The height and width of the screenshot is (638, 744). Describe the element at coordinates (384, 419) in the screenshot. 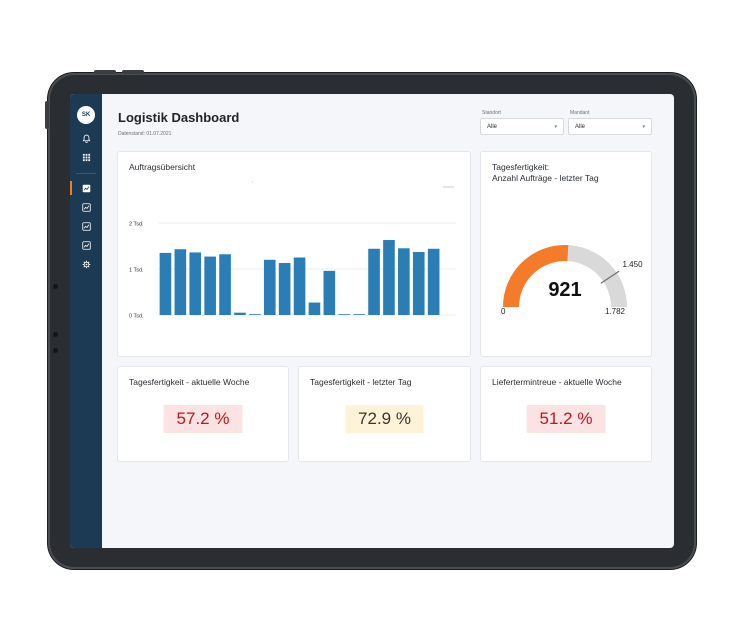

I see `kpi-lastday-value: 72.9 %` at that location.